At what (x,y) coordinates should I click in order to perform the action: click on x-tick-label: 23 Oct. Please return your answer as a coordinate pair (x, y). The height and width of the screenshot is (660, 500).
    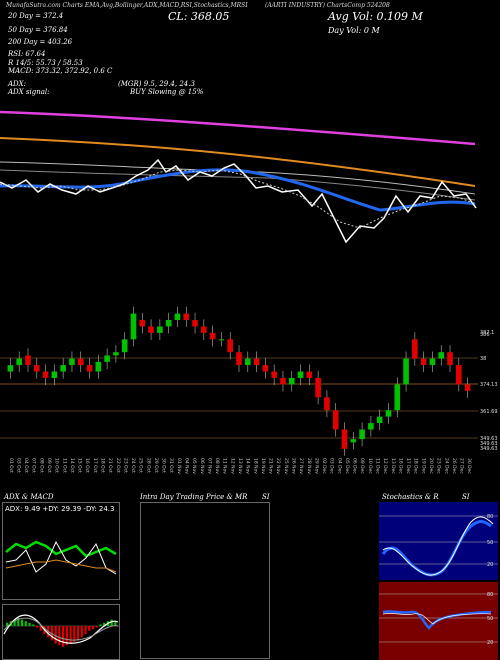
    Looking at the image, I should click on (125, 465).